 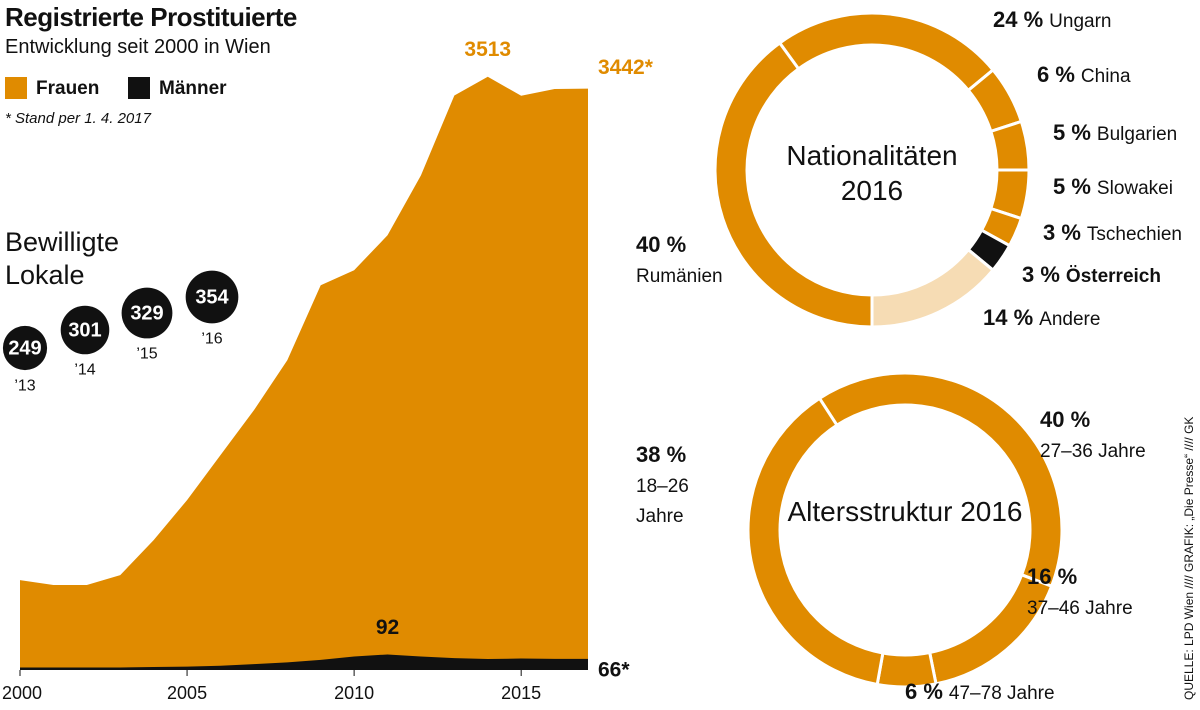 What do you see at coordinates (67, 88) in the screenshot?
I see `legend-label: Frauen` at bounding box center [67, 88].